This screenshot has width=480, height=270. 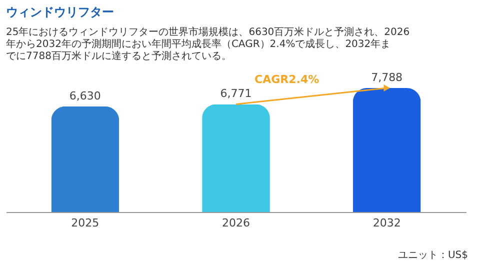 What do you see at coordinates (85, 223) in the screenshot?
I see `x-tick-label: 2025` at bounding box center [85, 223].